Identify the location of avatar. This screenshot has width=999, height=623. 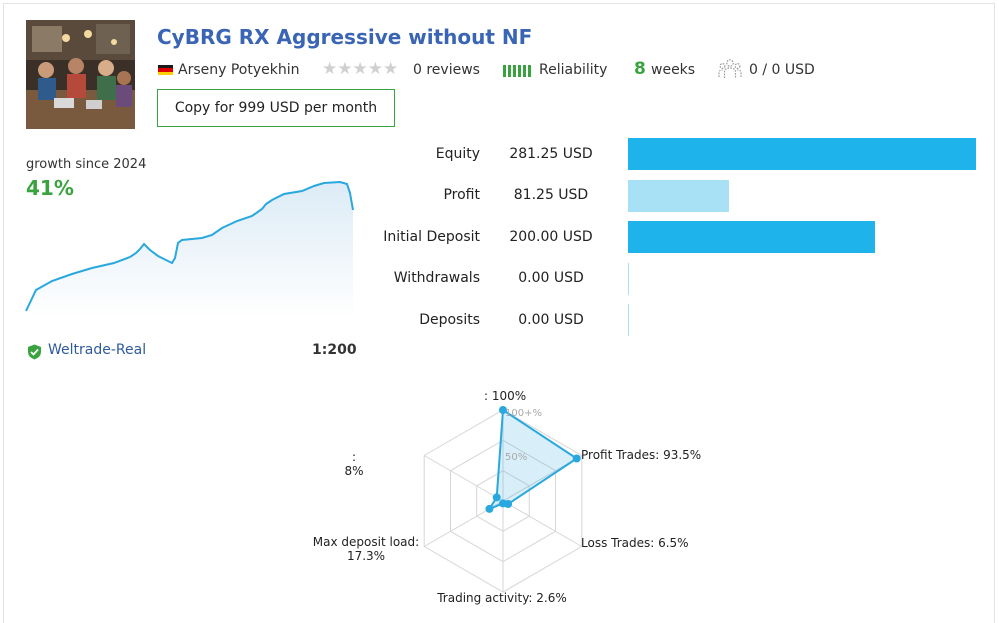
(80, 74).